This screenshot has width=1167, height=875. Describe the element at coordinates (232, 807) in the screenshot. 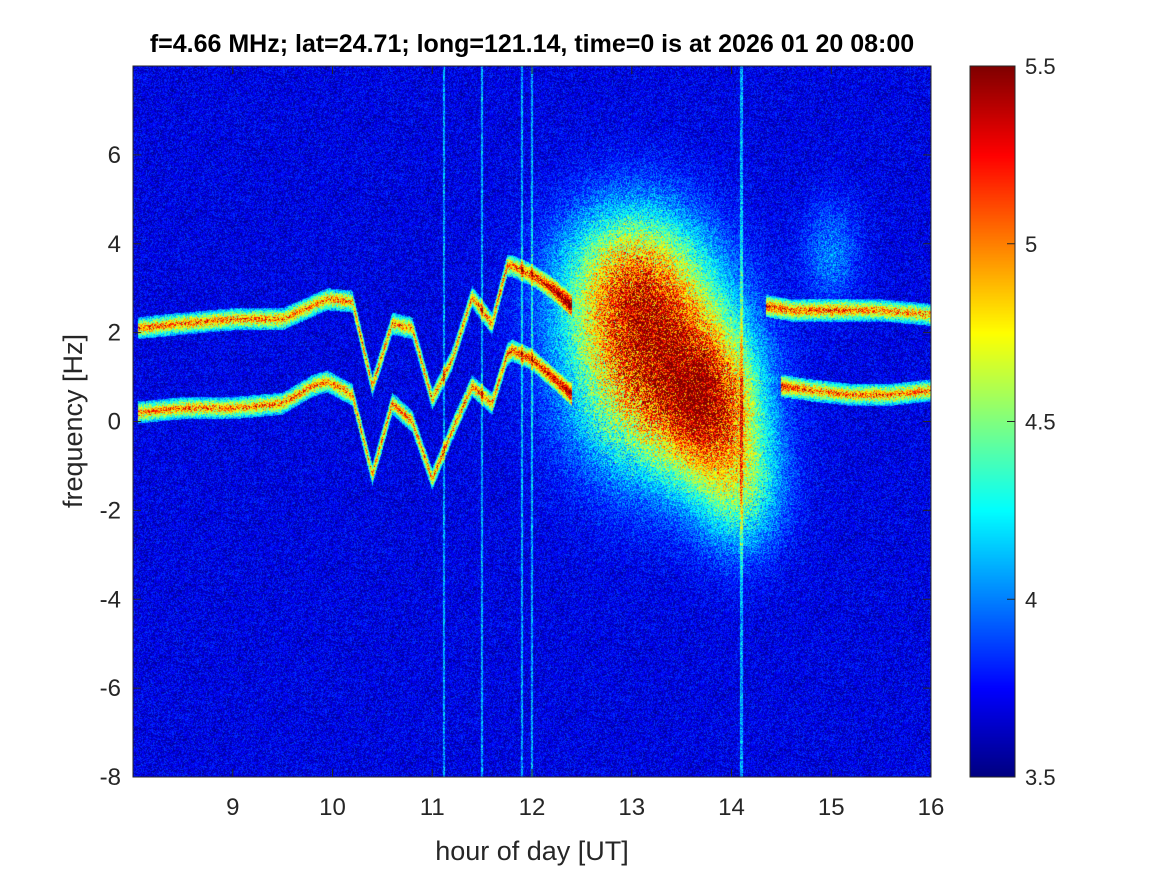

I see `x-tick-label: 9` at that location.